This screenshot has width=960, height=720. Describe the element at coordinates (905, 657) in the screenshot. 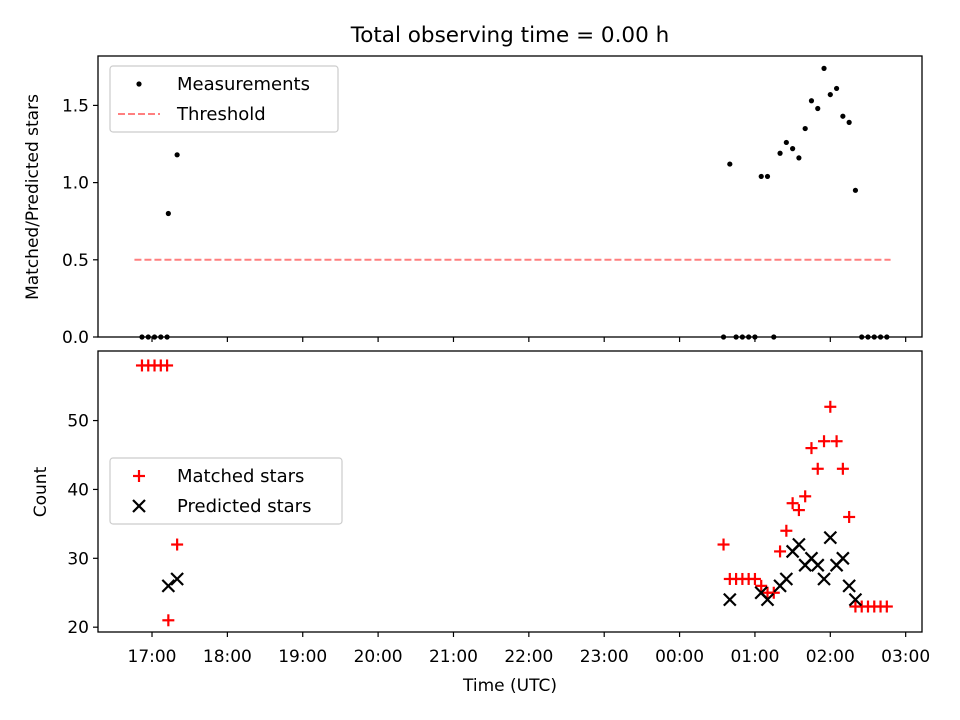

I see `x-tick-label: 03:00` at that location.